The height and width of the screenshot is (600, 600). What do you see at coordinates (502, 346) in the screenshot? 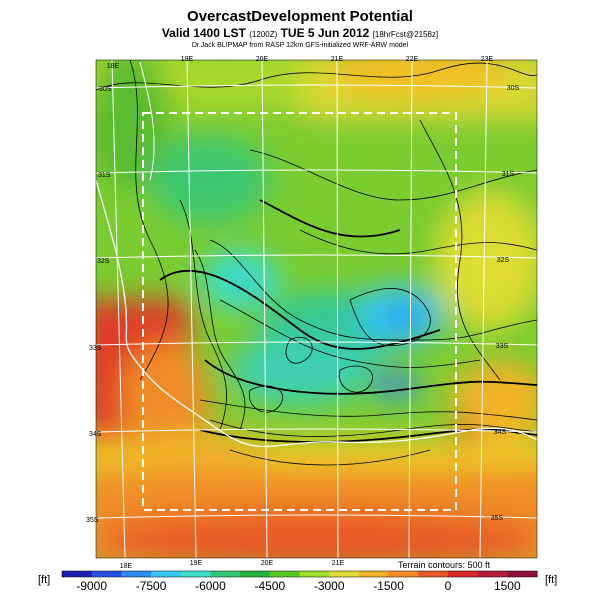
I see `lat-label-right: 33S` at bounding box center [502, 346].